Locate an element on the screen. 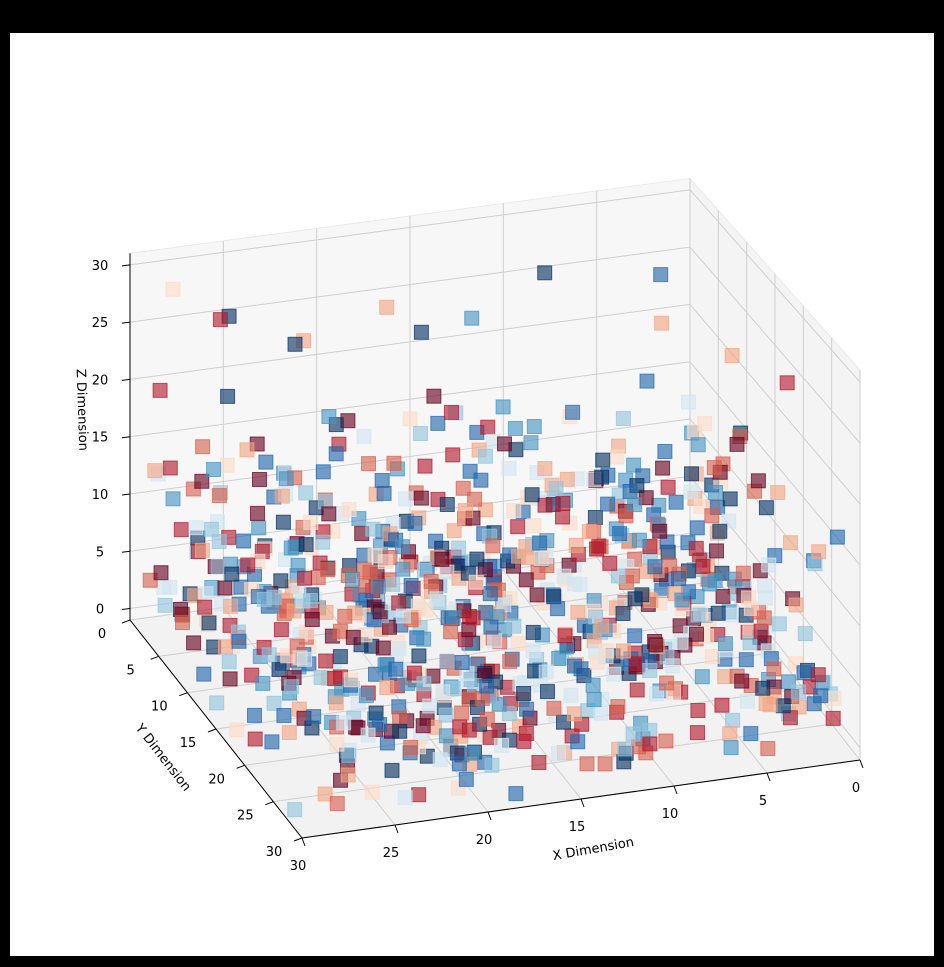  x-tick-label: 15 is located at coordinates (577, 827).